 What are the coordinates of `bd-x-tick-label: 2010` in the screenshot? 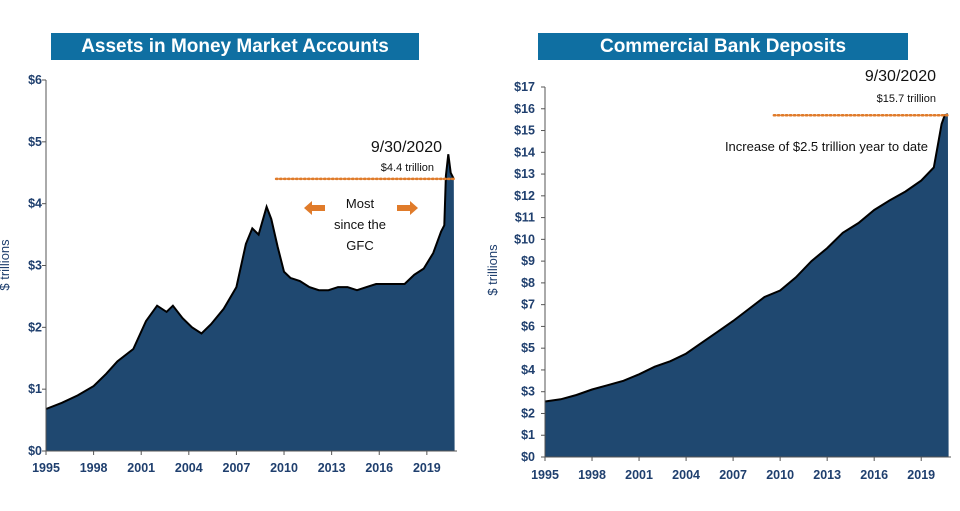 It's located at (780, 475).